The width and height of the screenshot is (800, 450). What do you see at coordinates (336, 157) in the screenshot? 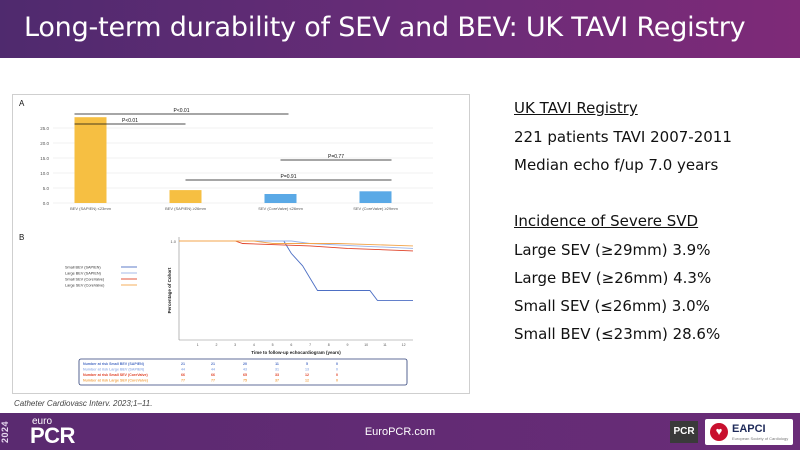
I see `p-value-label: P=0.77` at bounding box center [336, 157].